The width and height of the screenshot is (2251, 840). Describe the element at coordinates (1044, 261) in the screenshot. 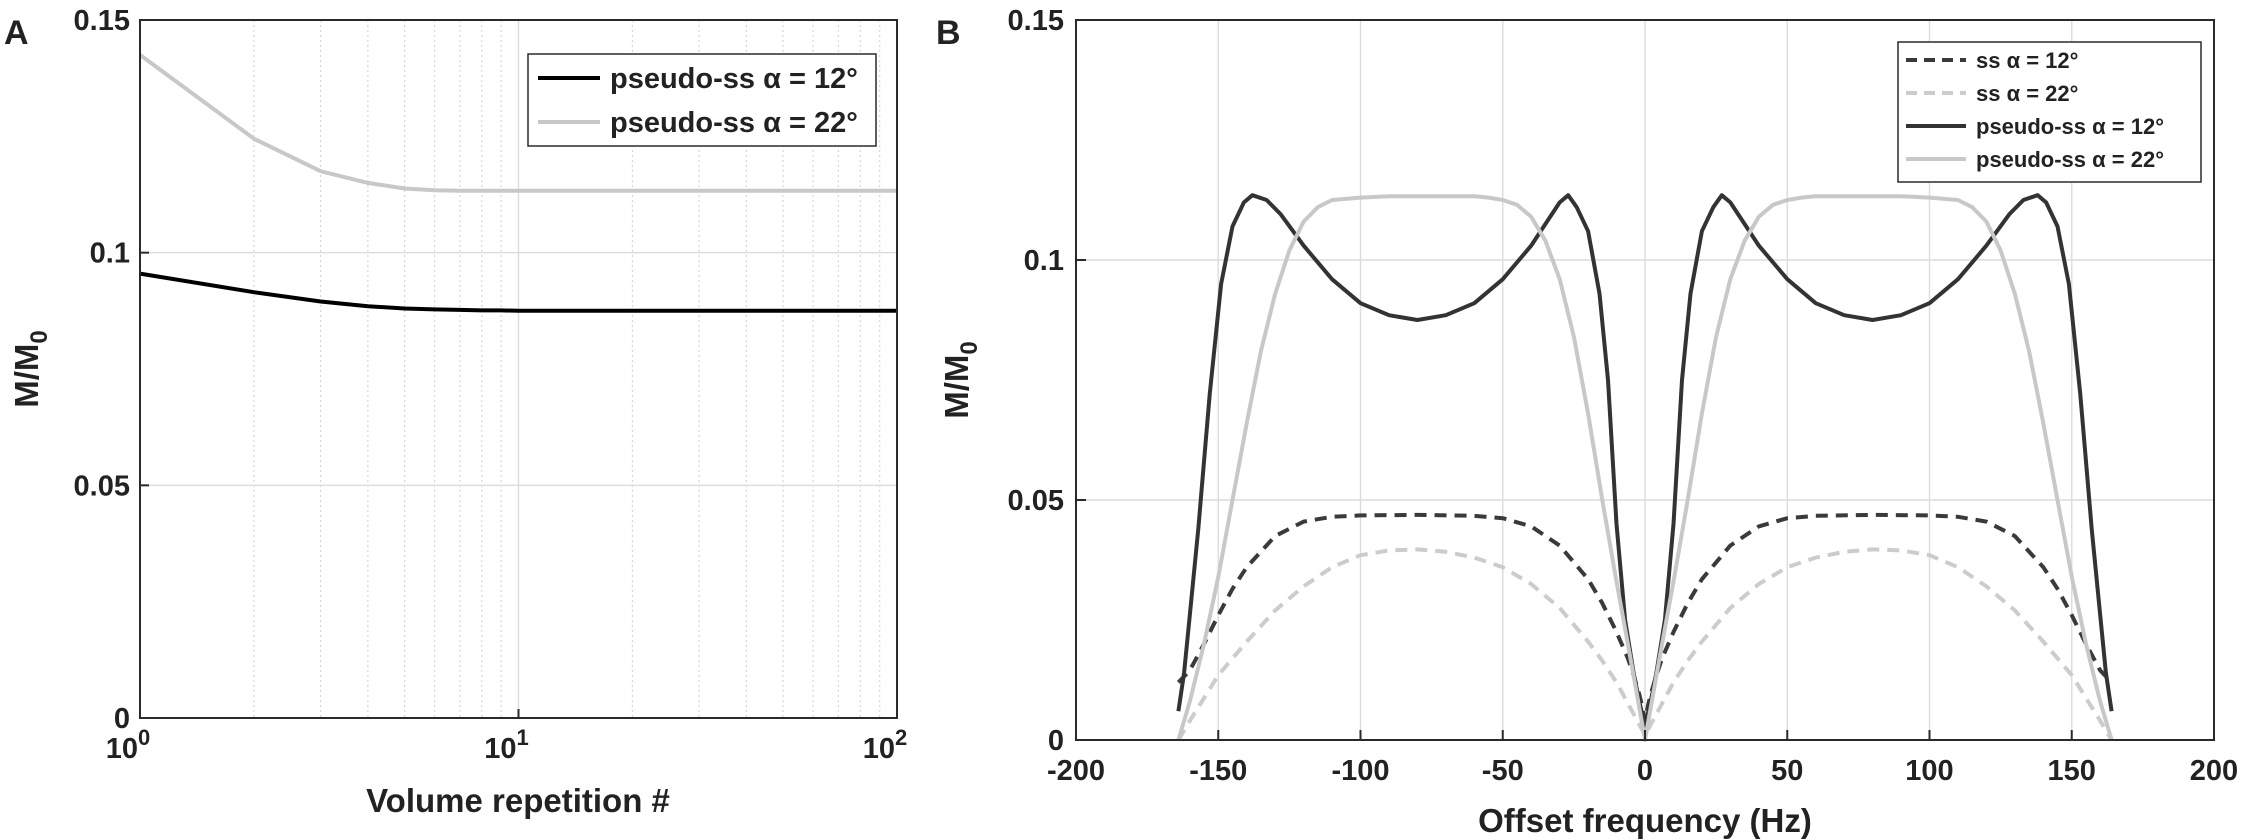

I see `y-tick-label-b: 0.1` at that location.